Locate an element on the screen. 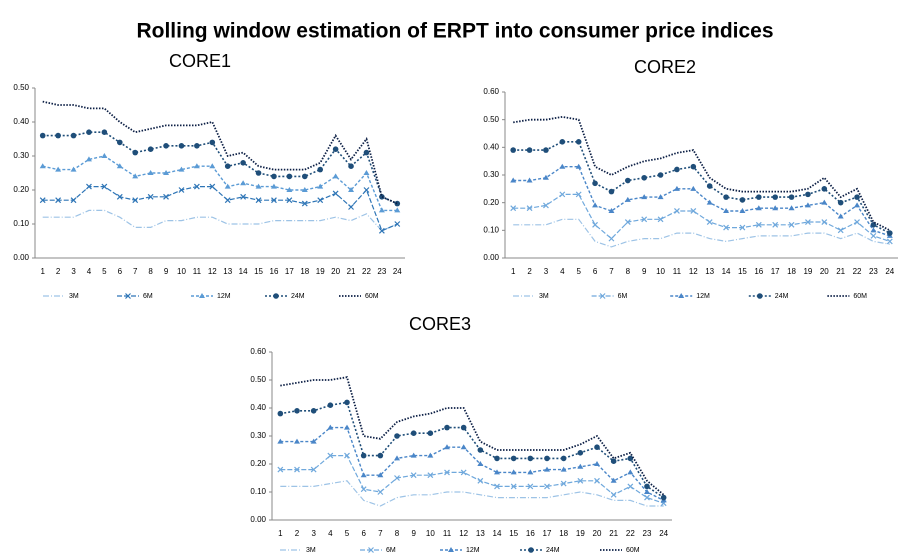 The image size is (902, 560). x-tick-label: 15 is located at coordinates (258, 271).